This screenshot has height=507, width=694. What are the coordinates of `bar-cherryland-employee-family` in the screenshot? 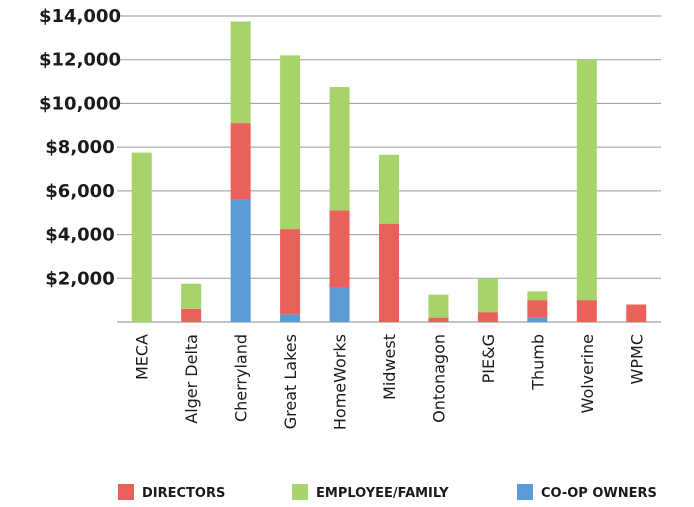 It's located at (240, 72).